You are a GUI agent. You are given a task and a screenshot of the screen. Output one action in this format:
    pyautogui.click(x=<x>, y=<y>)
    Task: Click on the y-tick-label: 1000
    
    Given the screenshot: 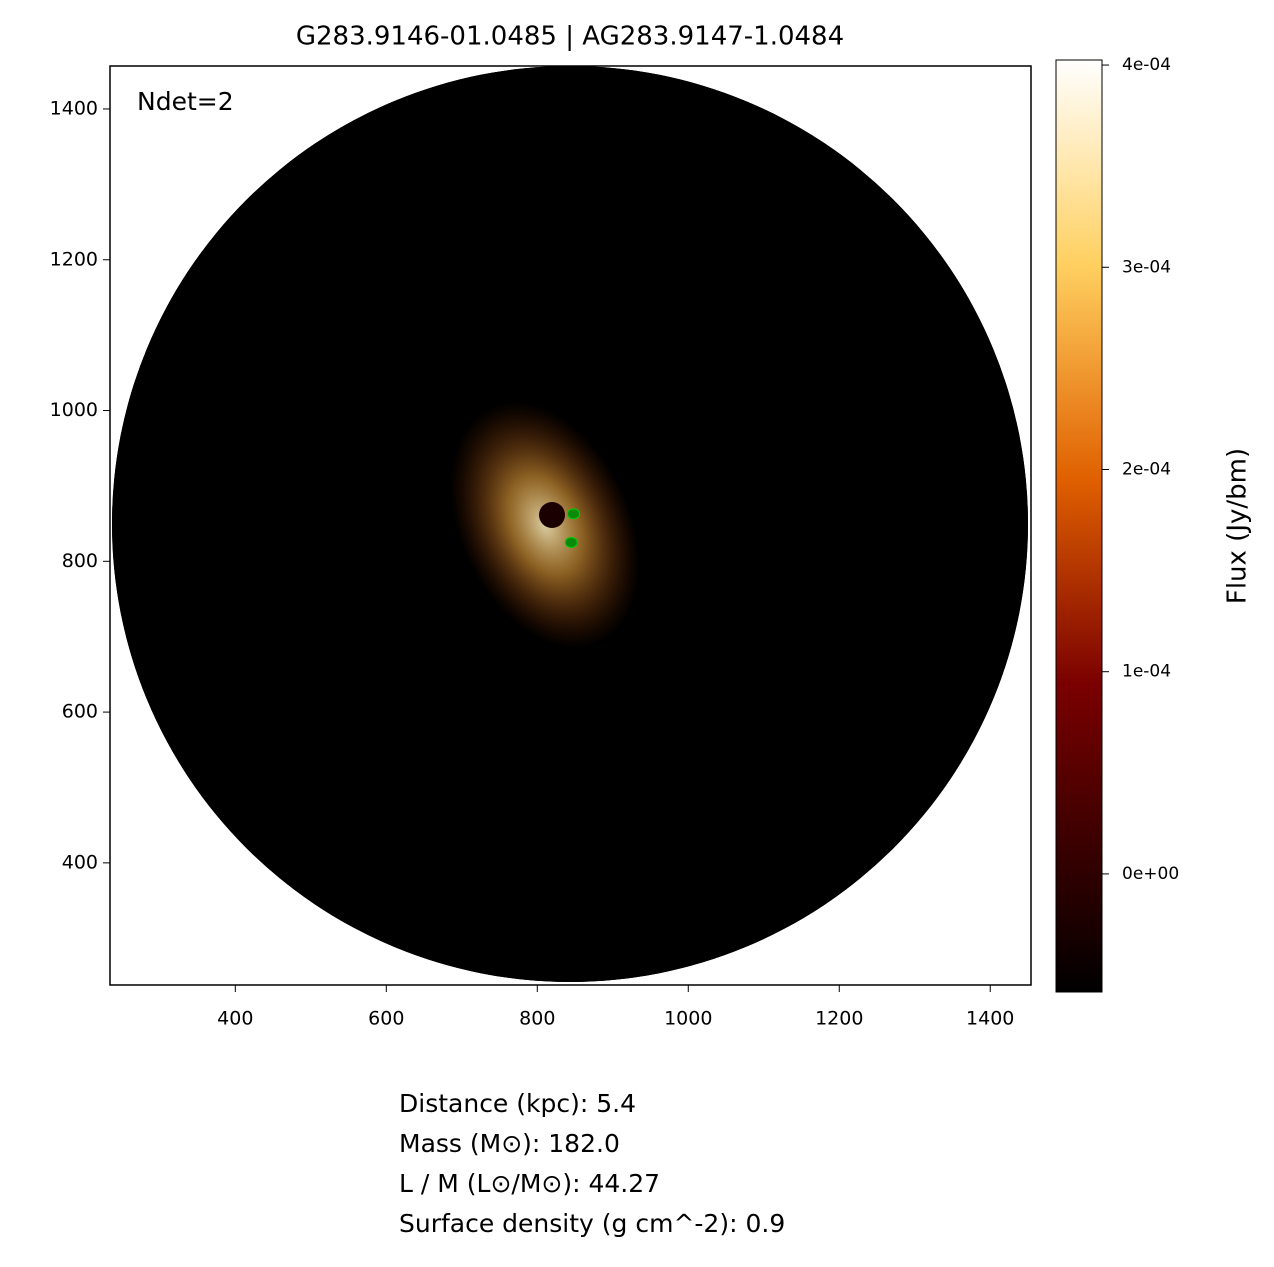 What is the action you would take?
    pyautogui.click(x=74, y=410)
    